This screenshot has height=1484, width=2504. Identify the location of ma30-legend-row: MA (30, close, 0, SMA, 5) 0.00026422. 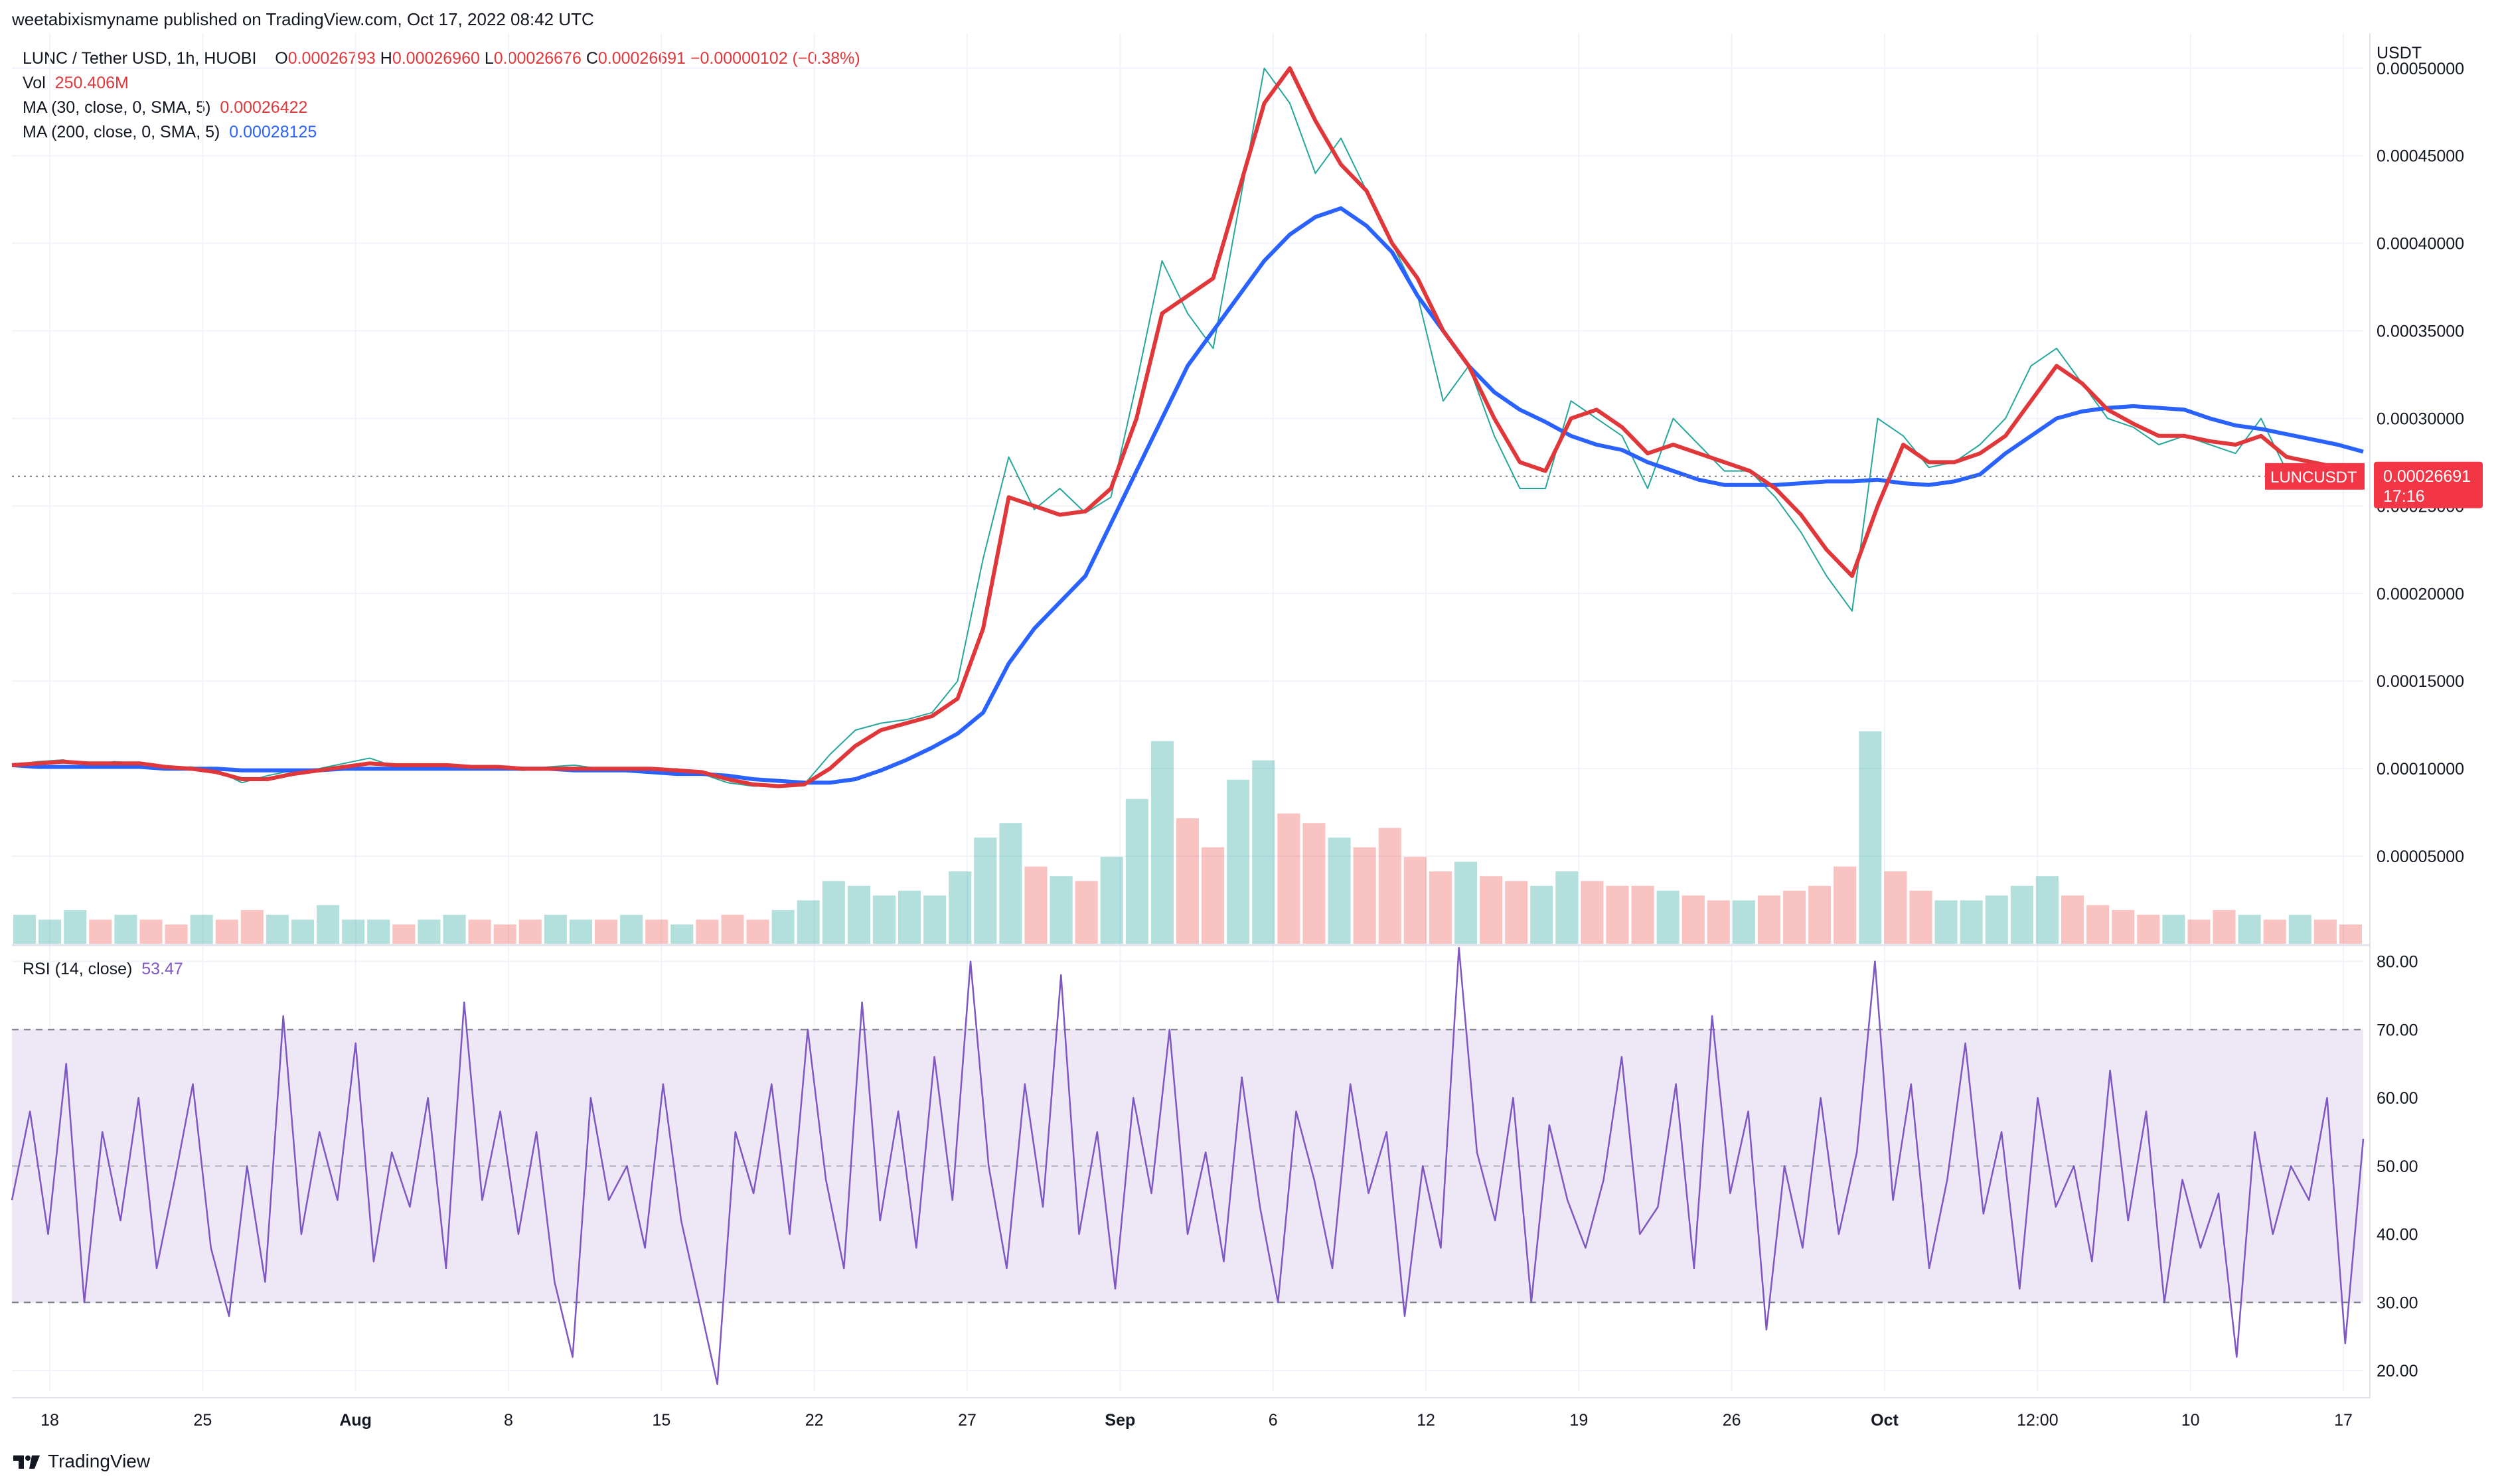
(442, 108).